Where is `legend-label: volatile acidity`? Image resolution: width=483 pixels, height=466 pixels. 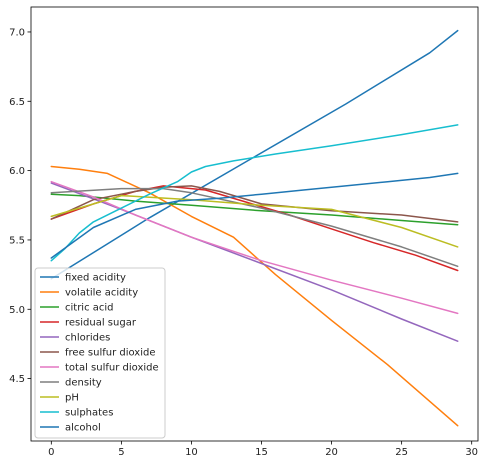
legend-label: volatile acidity is located at coordinates (101, 293).